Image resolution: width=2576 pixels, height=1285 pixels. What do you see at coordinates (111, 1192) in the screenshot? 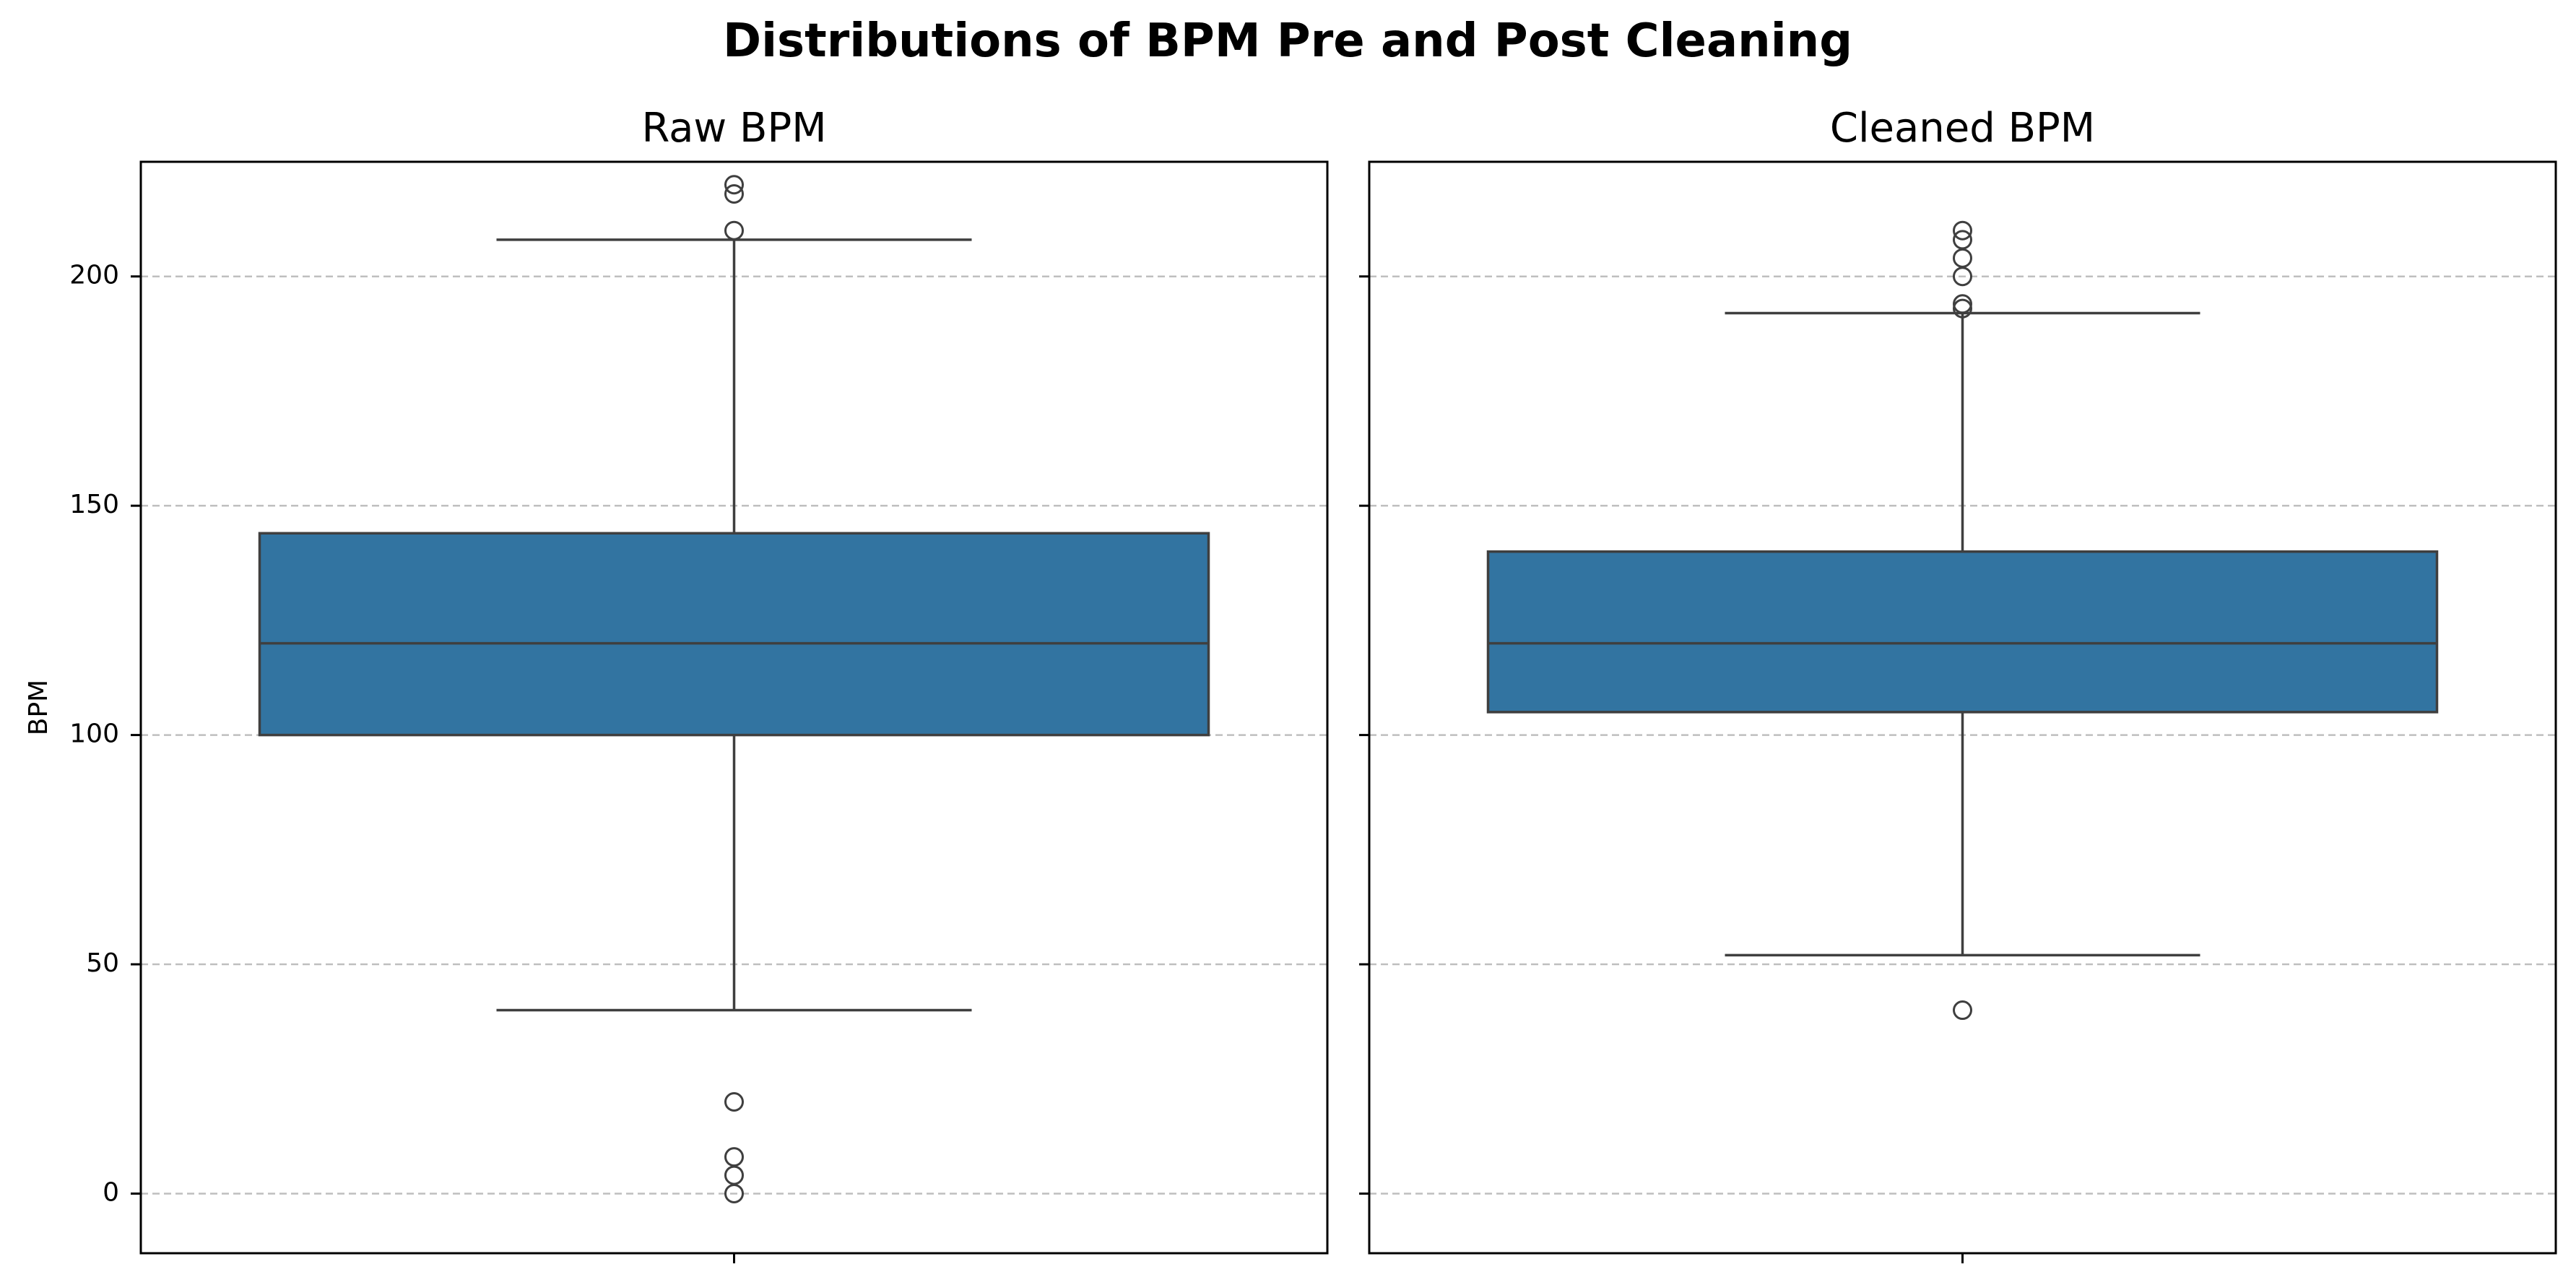
I see `y-tick-label: 0` at bounding box center [111, 1192].